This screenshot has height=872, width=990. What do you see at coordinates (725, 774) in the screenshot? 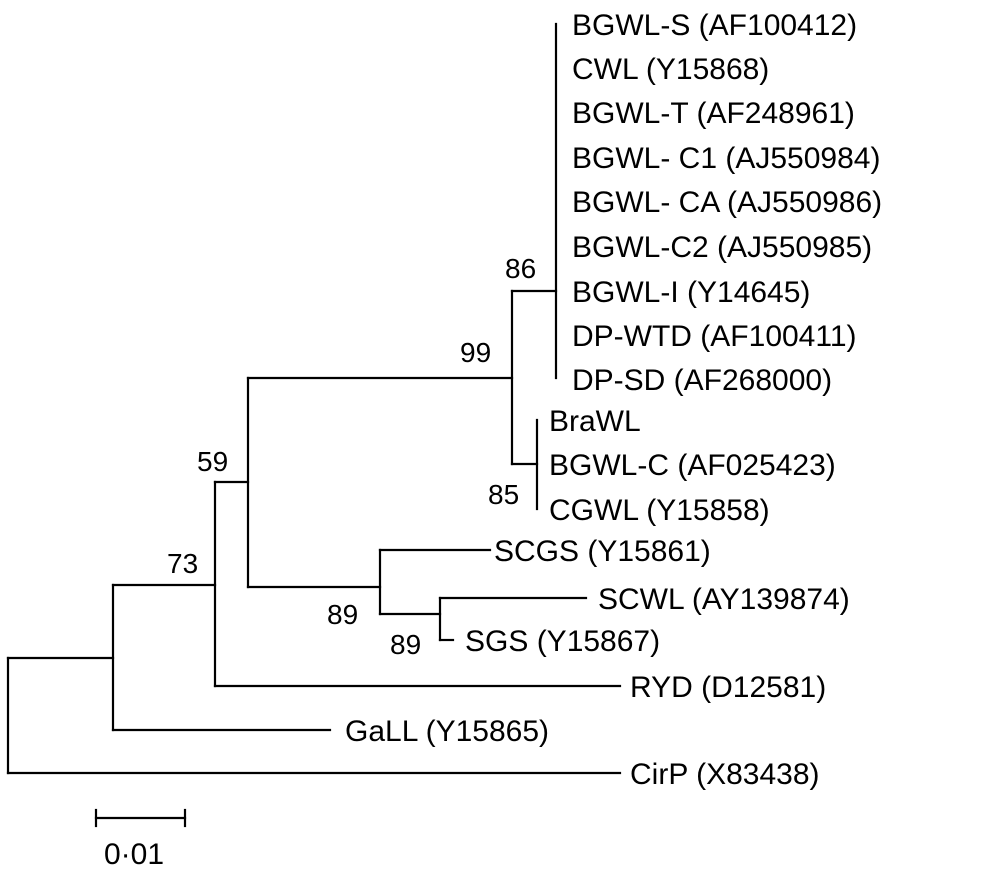
I see `leaf-label: CirP (X83438)` at bounding box center [725, 774].